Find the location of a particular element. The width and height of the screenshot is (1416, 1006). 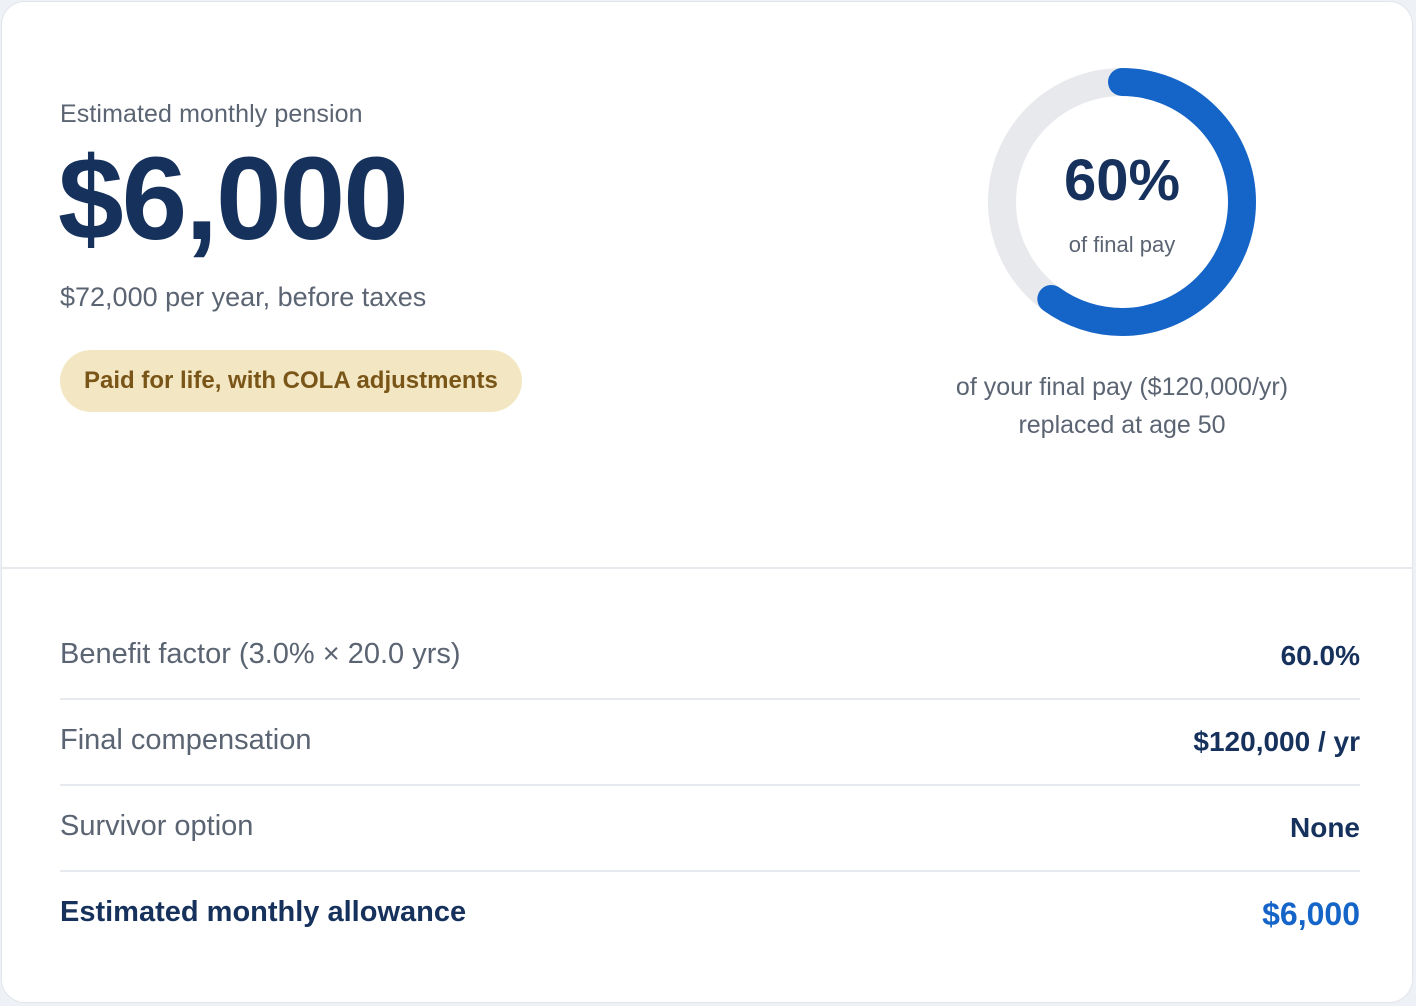

detail-value: None is located at coordinates (1325, 827).